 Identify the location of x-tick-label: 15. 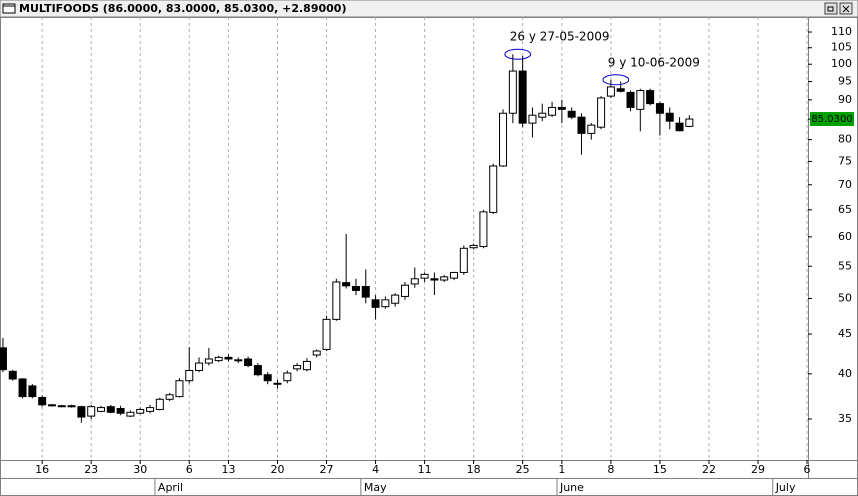
(660, 469).